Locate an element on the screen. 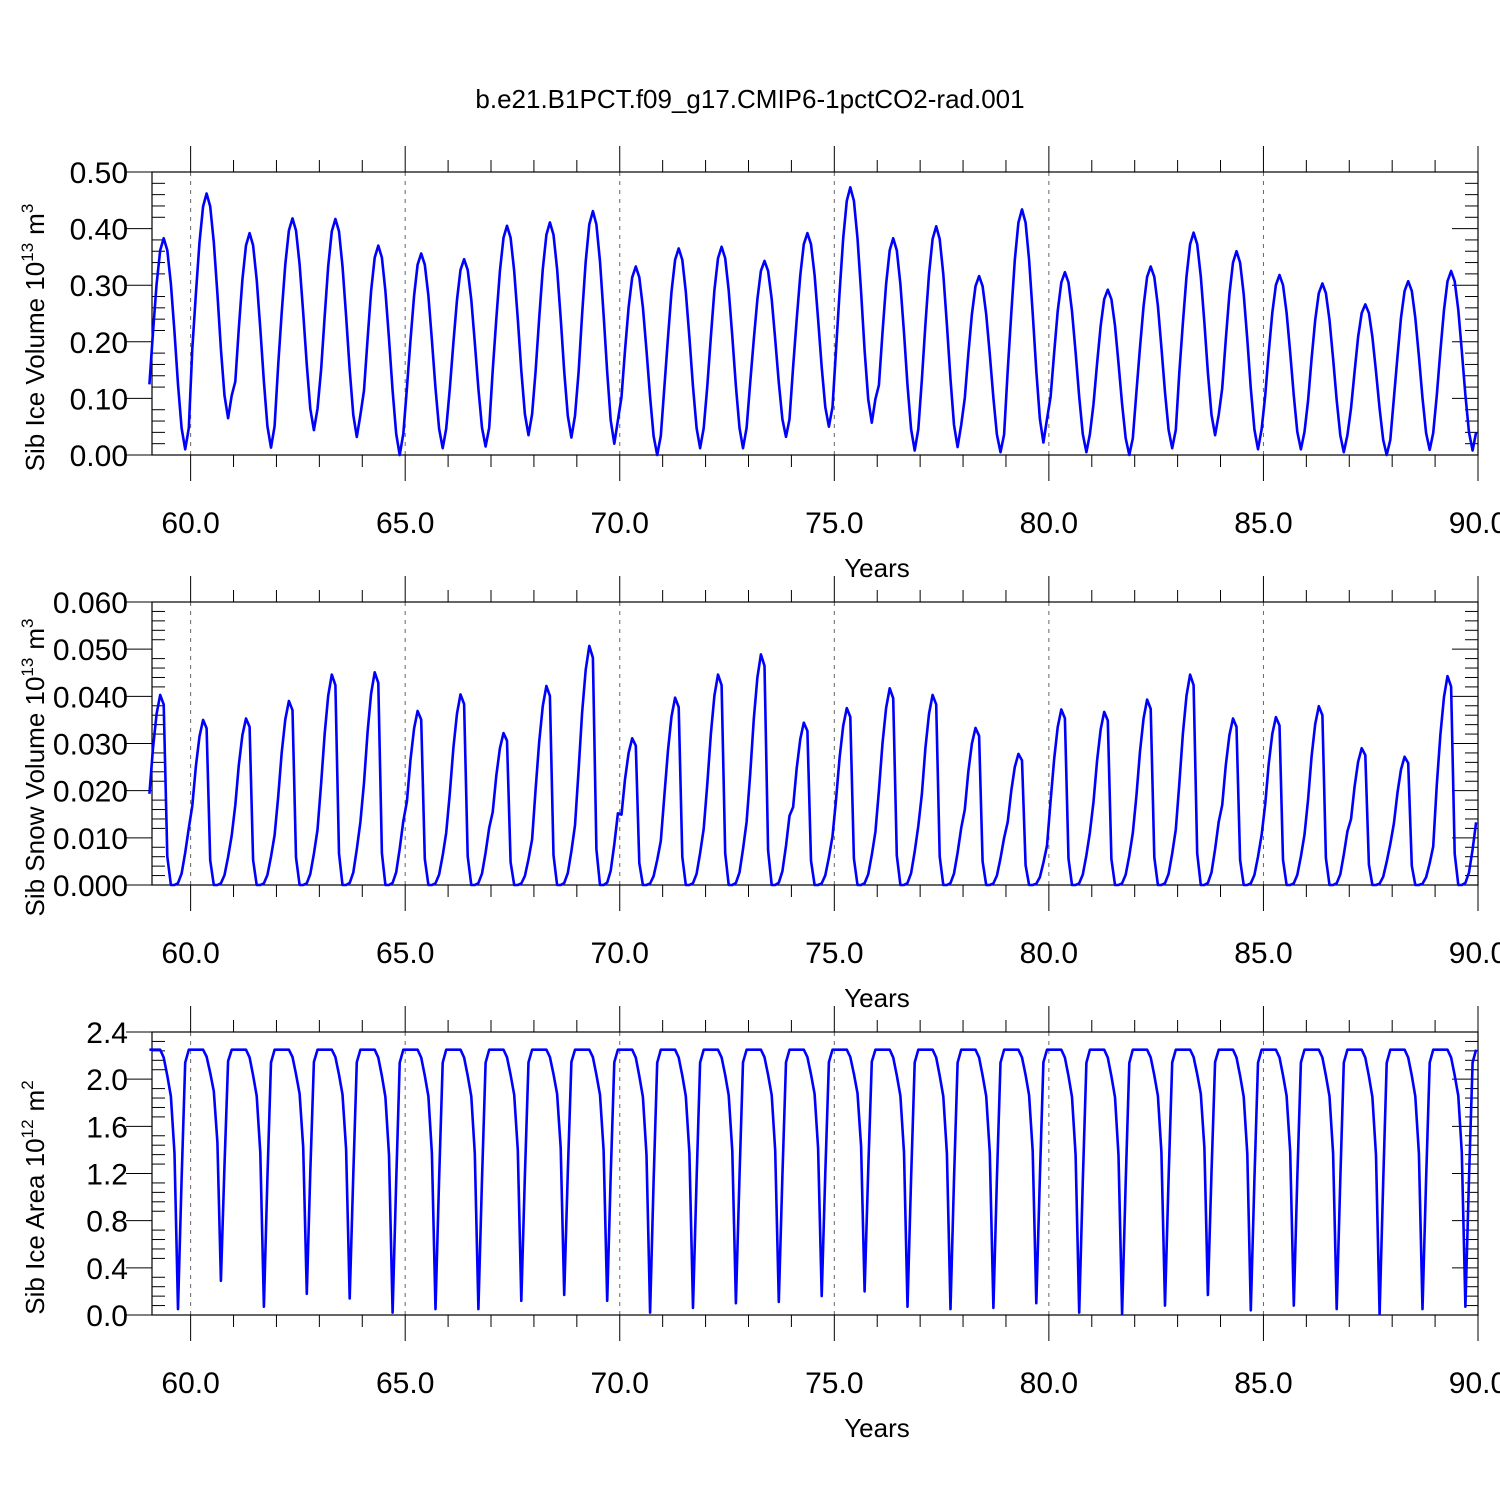 The image size is (1500, 1500). y-axis-label: Sib Snow Volume 1013 m3 is located at coordinates (34, 768).